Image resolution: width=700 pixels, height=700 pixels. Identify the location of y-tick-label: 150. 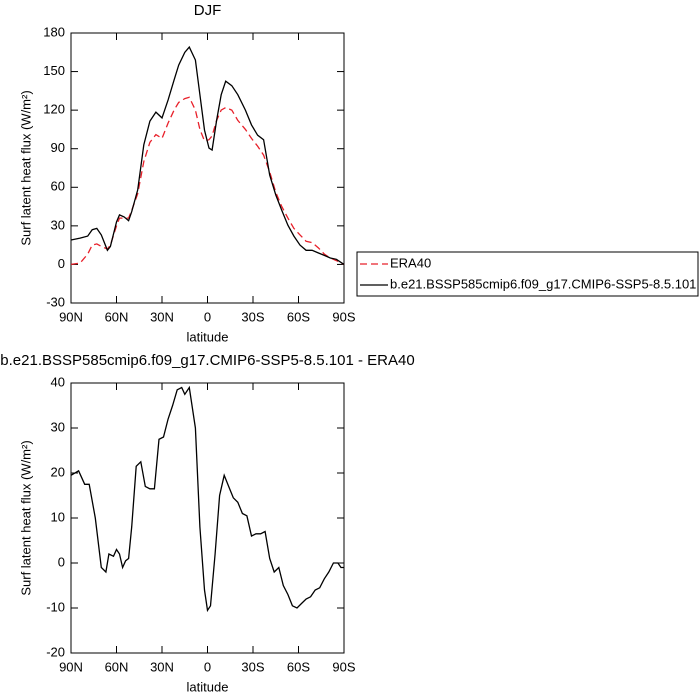
(54, 70).